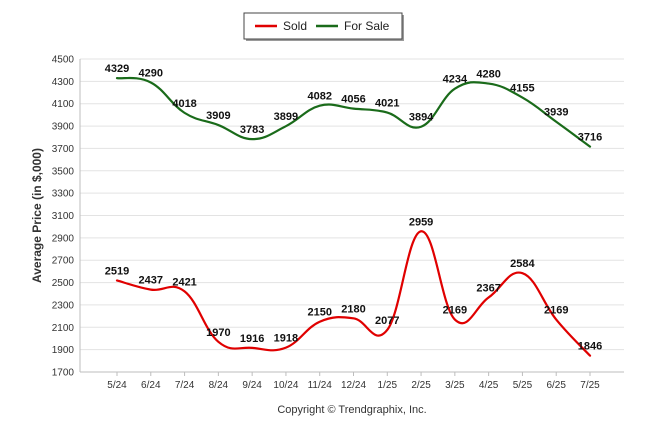 The image size is (646, 434). I want to click on y-axis-title: Average Price (in $,000), so click(37, 215).